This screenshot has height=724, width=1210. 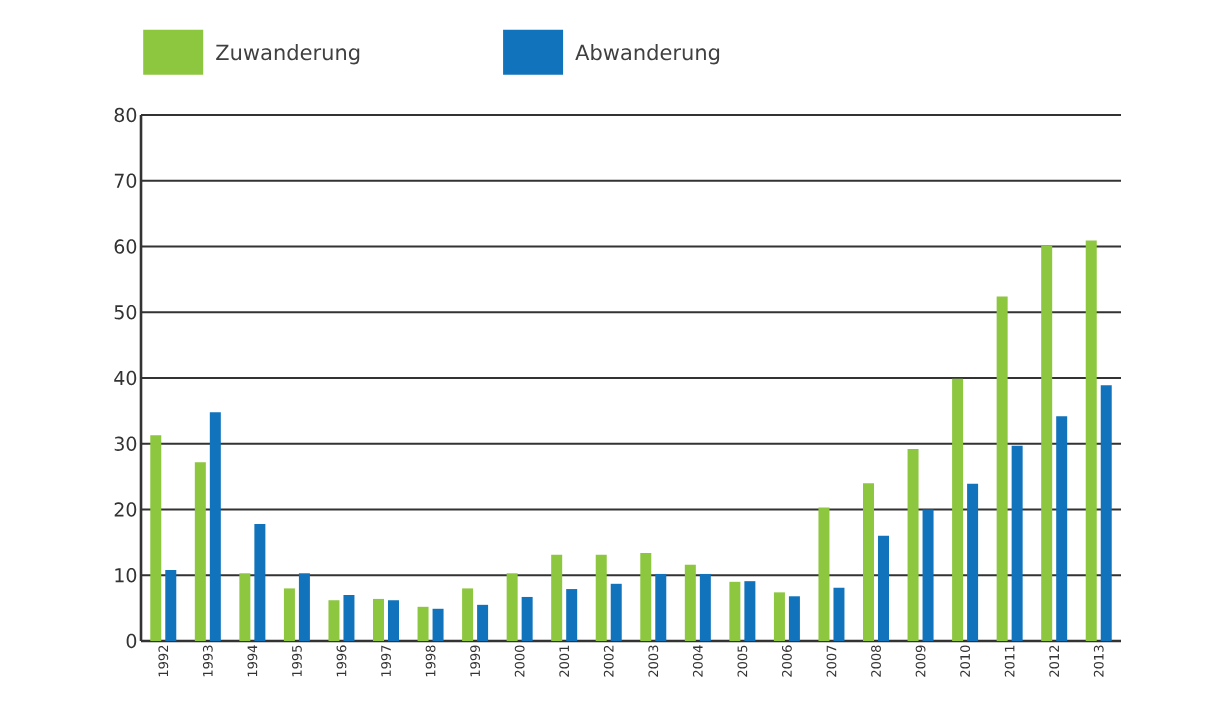 What do you see at coordinates (475, 661) in the screenshot?
I see `x-tick-label: 1999` at bounding box center [475, 661].